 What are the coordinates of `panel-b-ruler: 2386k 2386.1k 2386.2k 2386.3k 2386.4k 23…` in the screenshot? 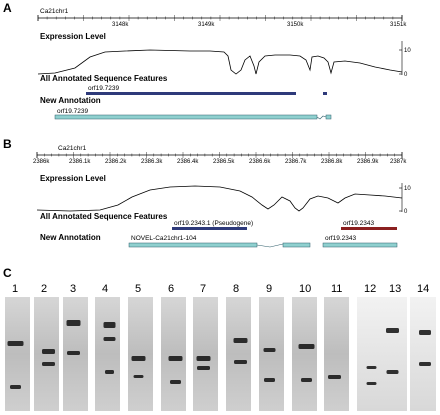 It's located at (220, 158).